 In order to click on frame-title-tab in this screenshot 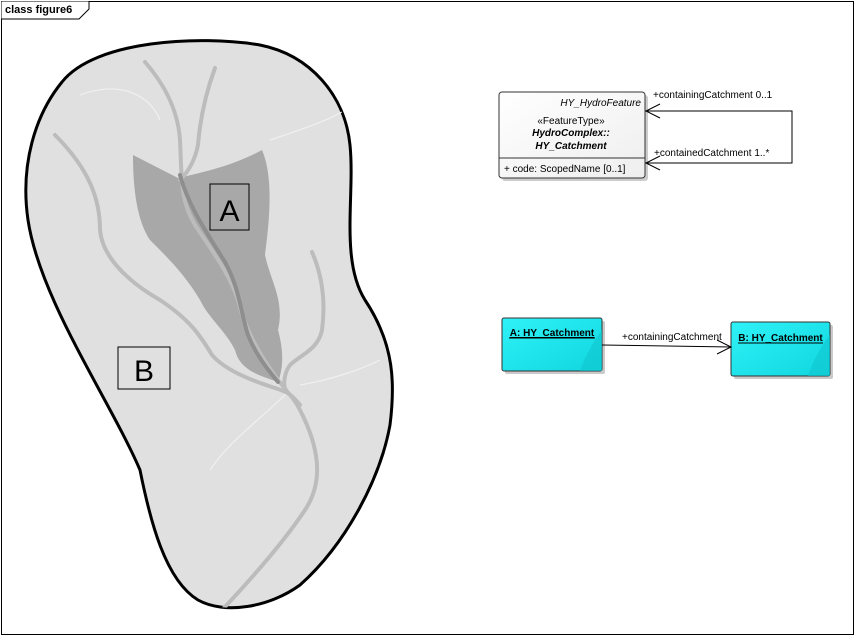, I will do `click(45, 10)`.